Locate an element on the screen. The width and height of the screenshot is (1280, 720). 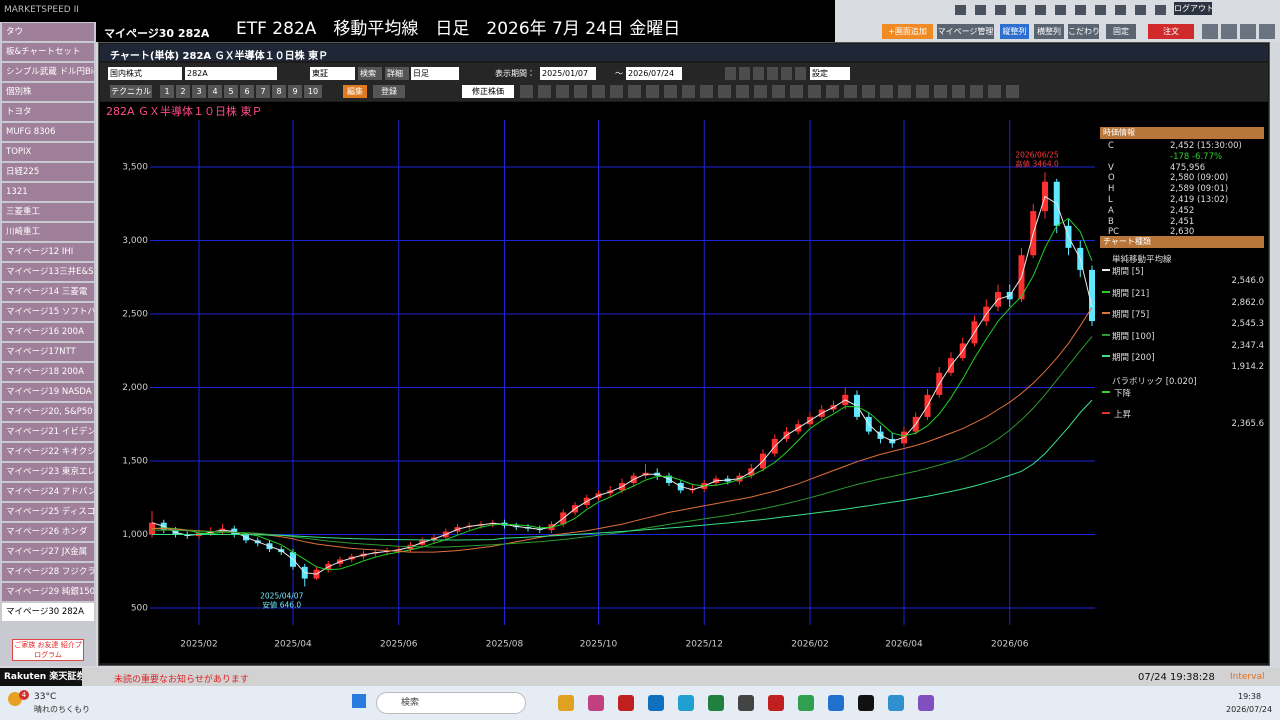
toolbar-field: 国内株式 is located at coordinates (145, 73).